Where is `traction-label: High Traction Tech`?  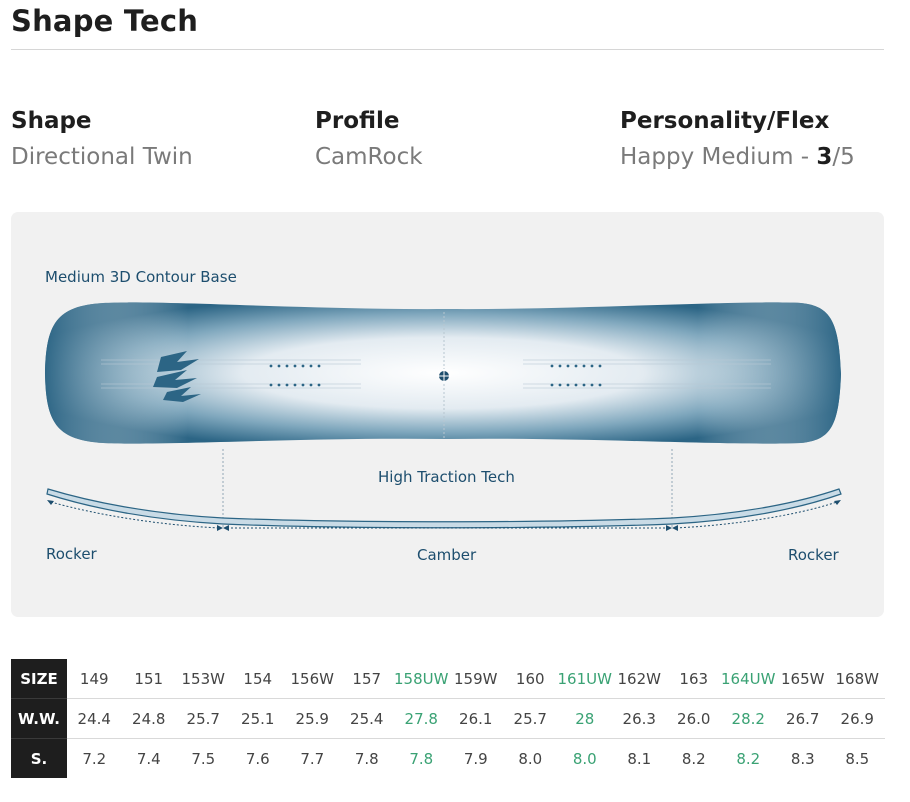
traction-label: High Traction Tech is located at coordinates (446, 477).